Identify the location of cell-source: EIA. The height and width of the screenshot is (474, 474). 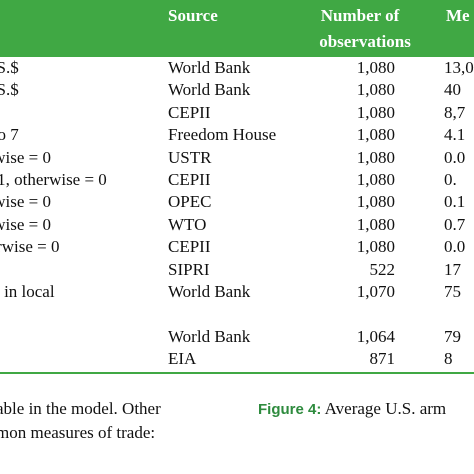
(182, 358).